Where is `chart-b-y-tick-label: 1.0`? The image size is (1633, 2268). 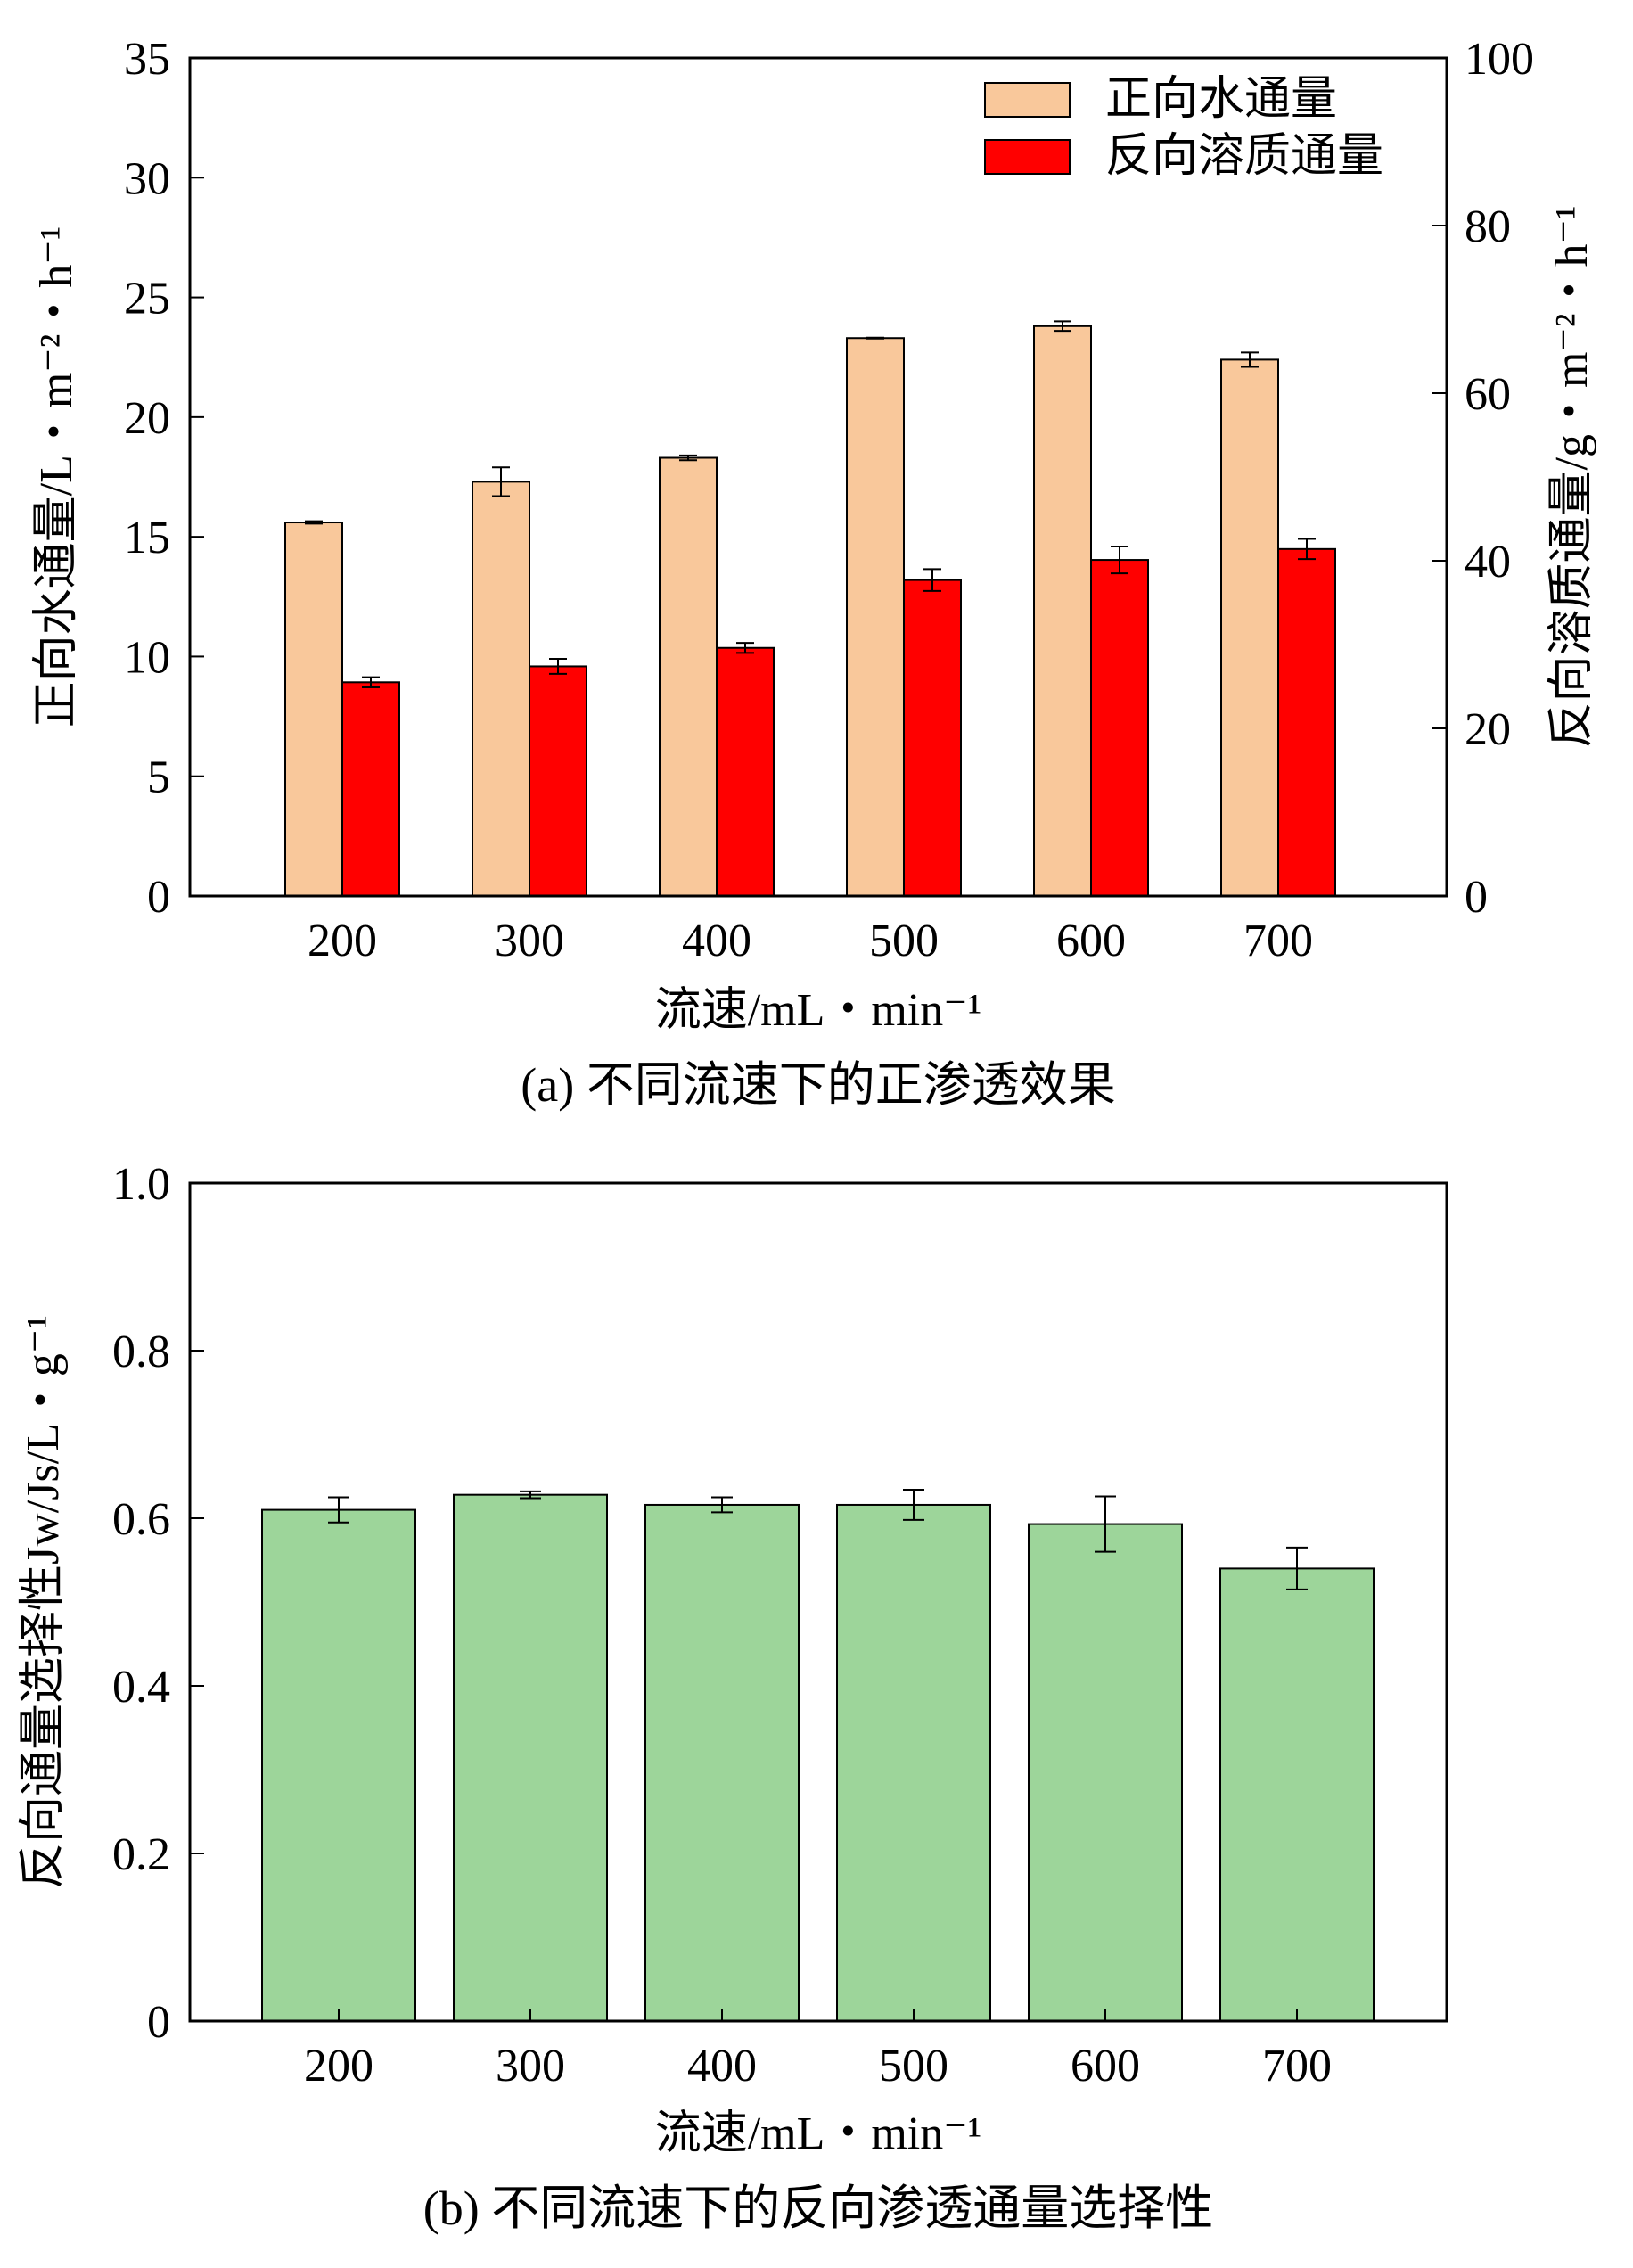
chart-b-y-tick-label: 1.0 is located at coordinates (141, 1184).